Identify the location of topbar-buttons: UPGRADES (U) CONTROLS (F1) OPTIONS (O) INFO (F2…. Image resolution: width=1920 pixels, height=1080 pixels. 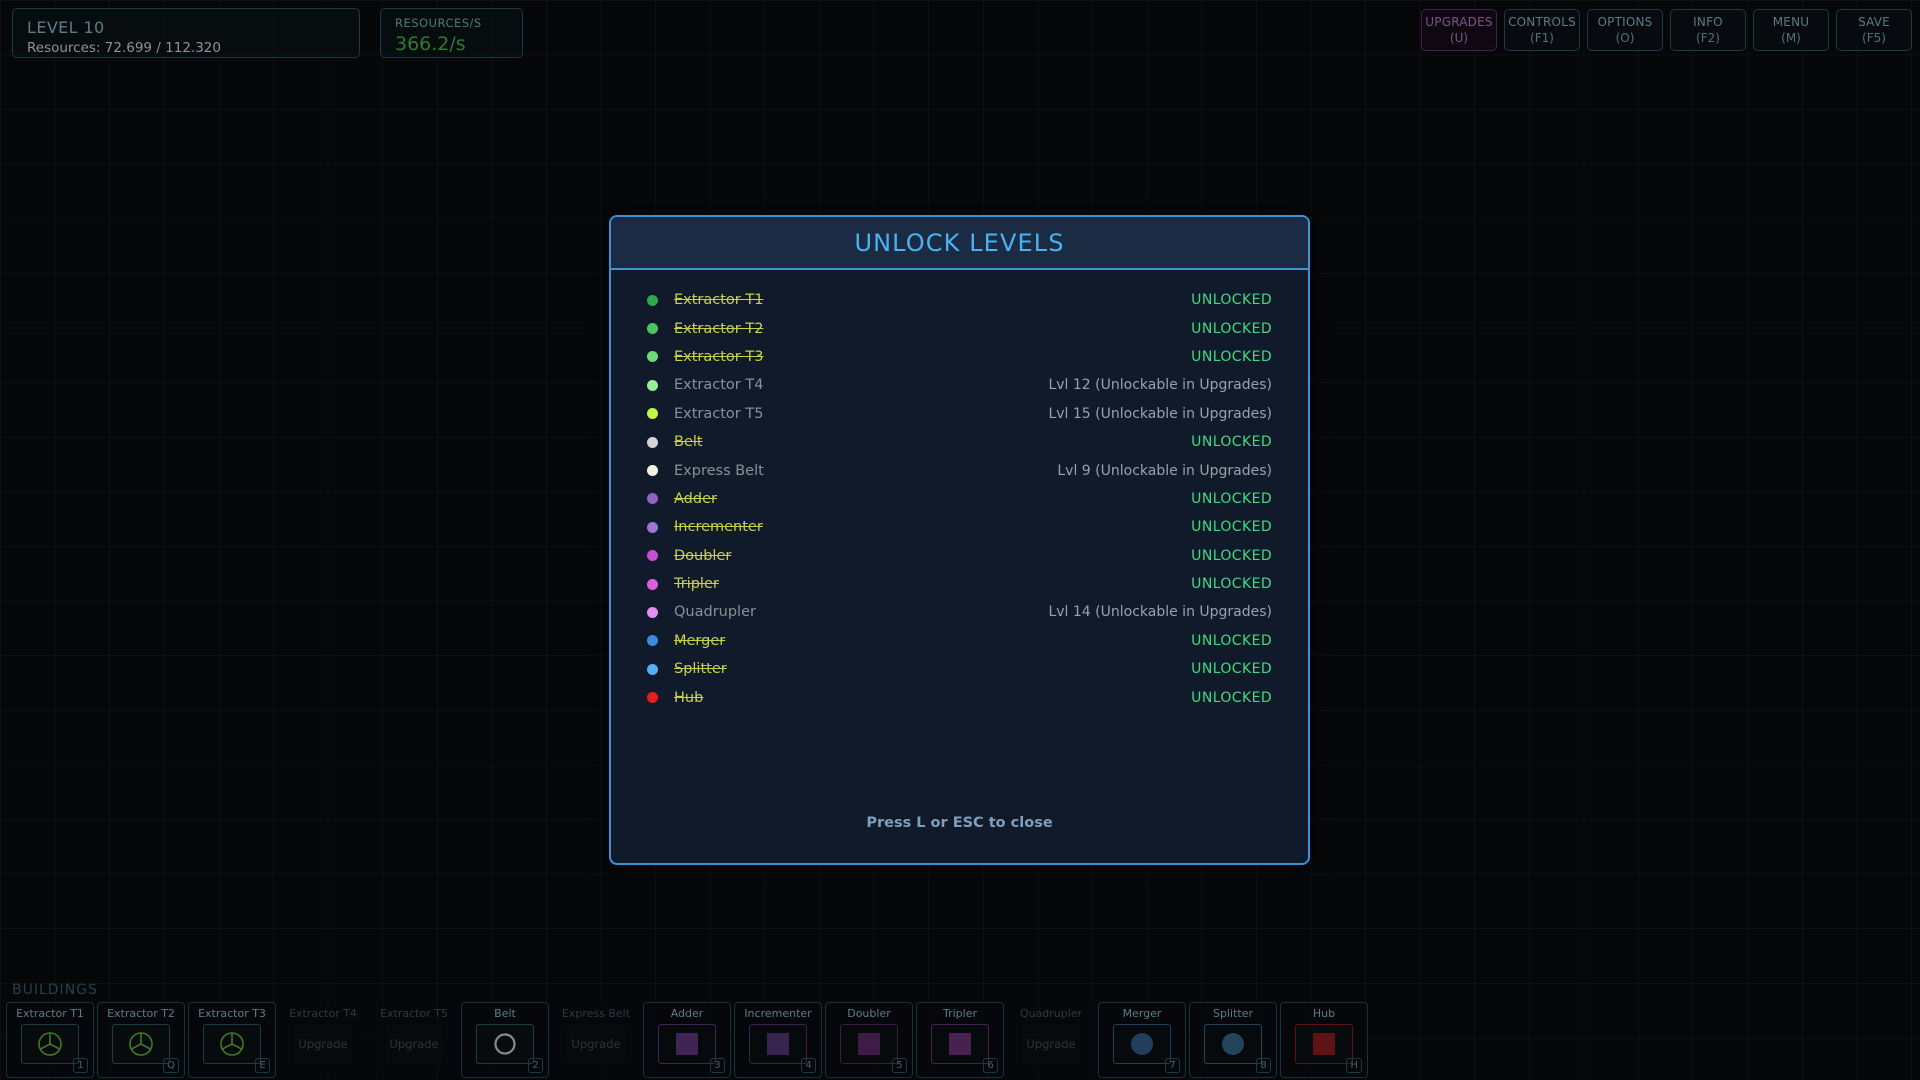
(1666, 30).